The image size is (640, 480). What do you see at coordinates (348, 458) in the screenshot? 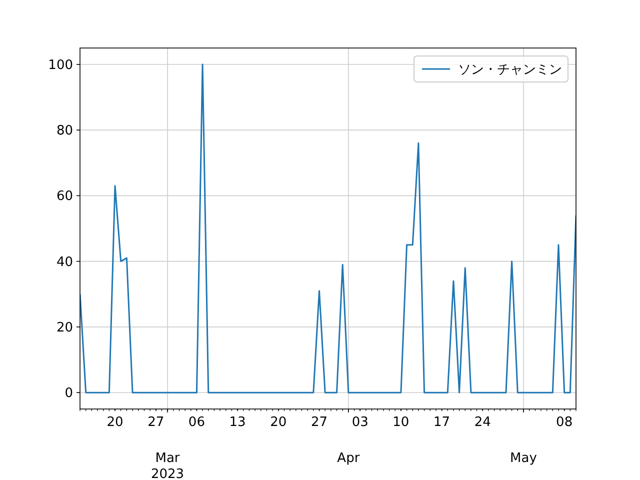
I see `text: Apr` at bounding box center [348, 458].